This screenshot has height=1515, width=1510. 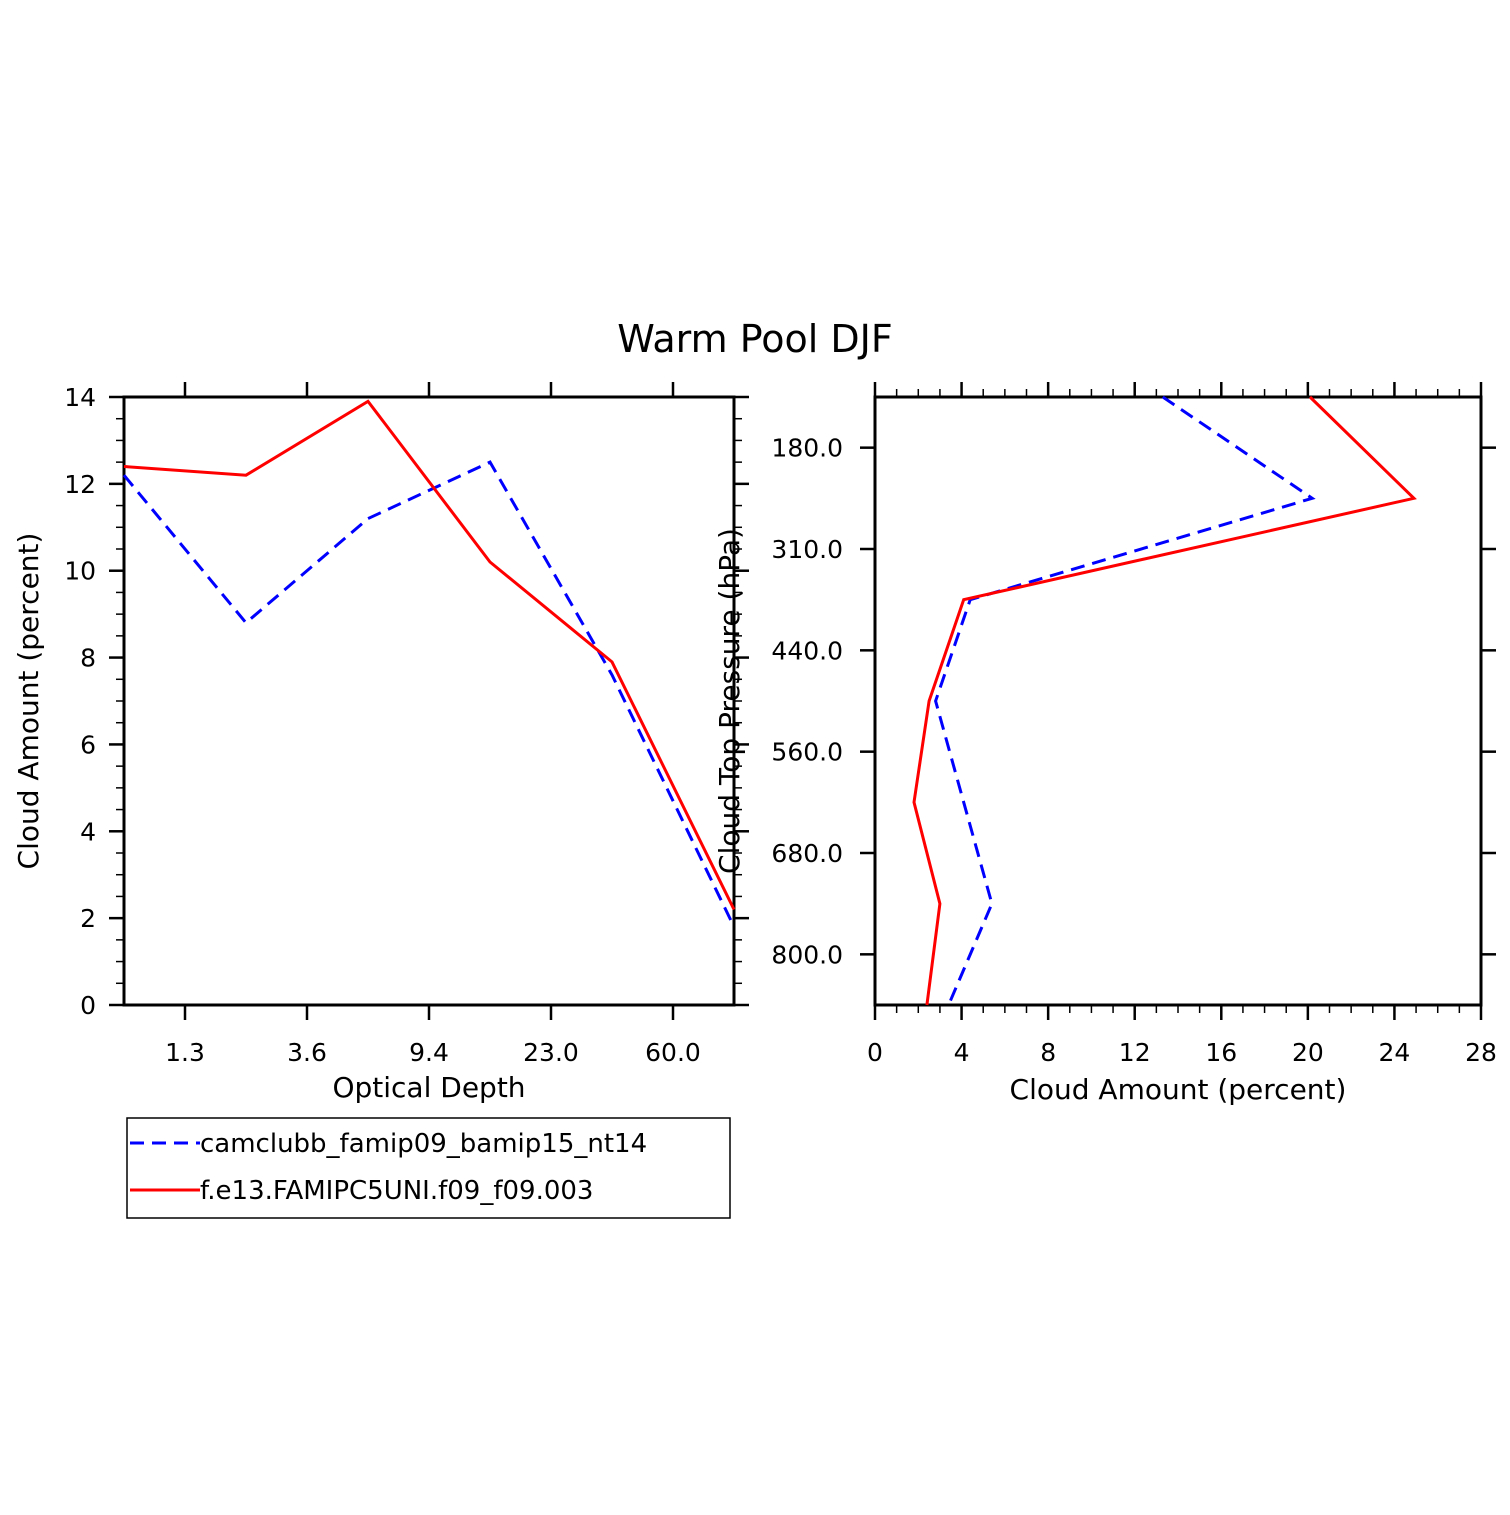 What do you see at coordinates (962, 1052) in the screenshot?
I see `right-x-tick-label: 4` at bounding box center [962, 1052].